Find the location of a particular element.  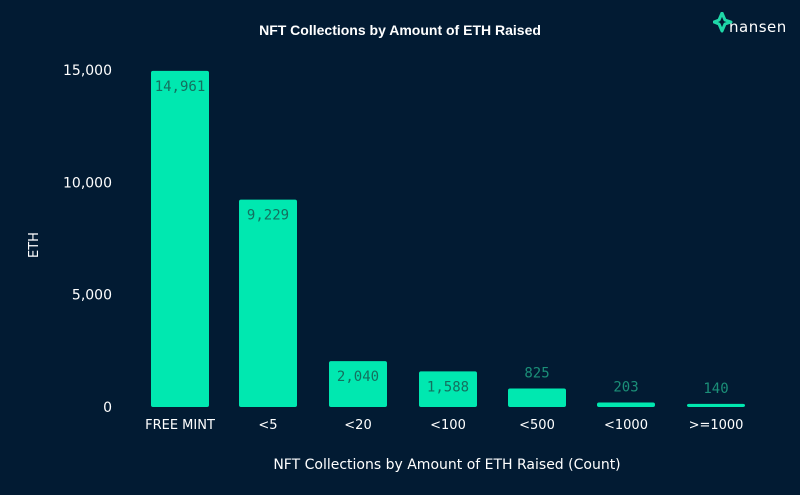

y-tick-label: 5,000 is located at coordinates (92, 296).